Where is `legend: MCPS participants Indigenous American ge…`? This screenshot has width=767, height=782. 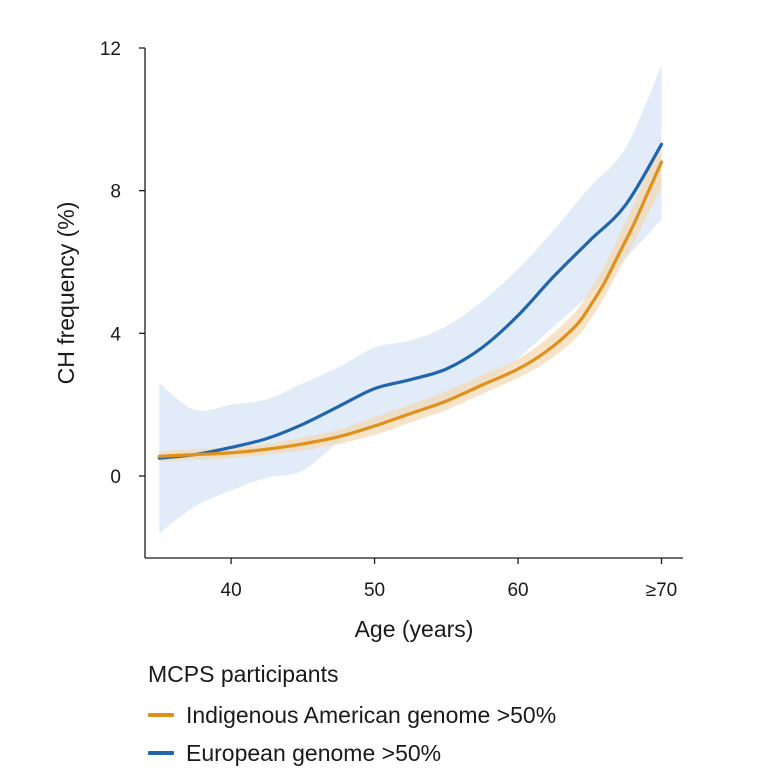 legend: MCPS participants Indigenous American ge… is located at coordinates (352, 715).